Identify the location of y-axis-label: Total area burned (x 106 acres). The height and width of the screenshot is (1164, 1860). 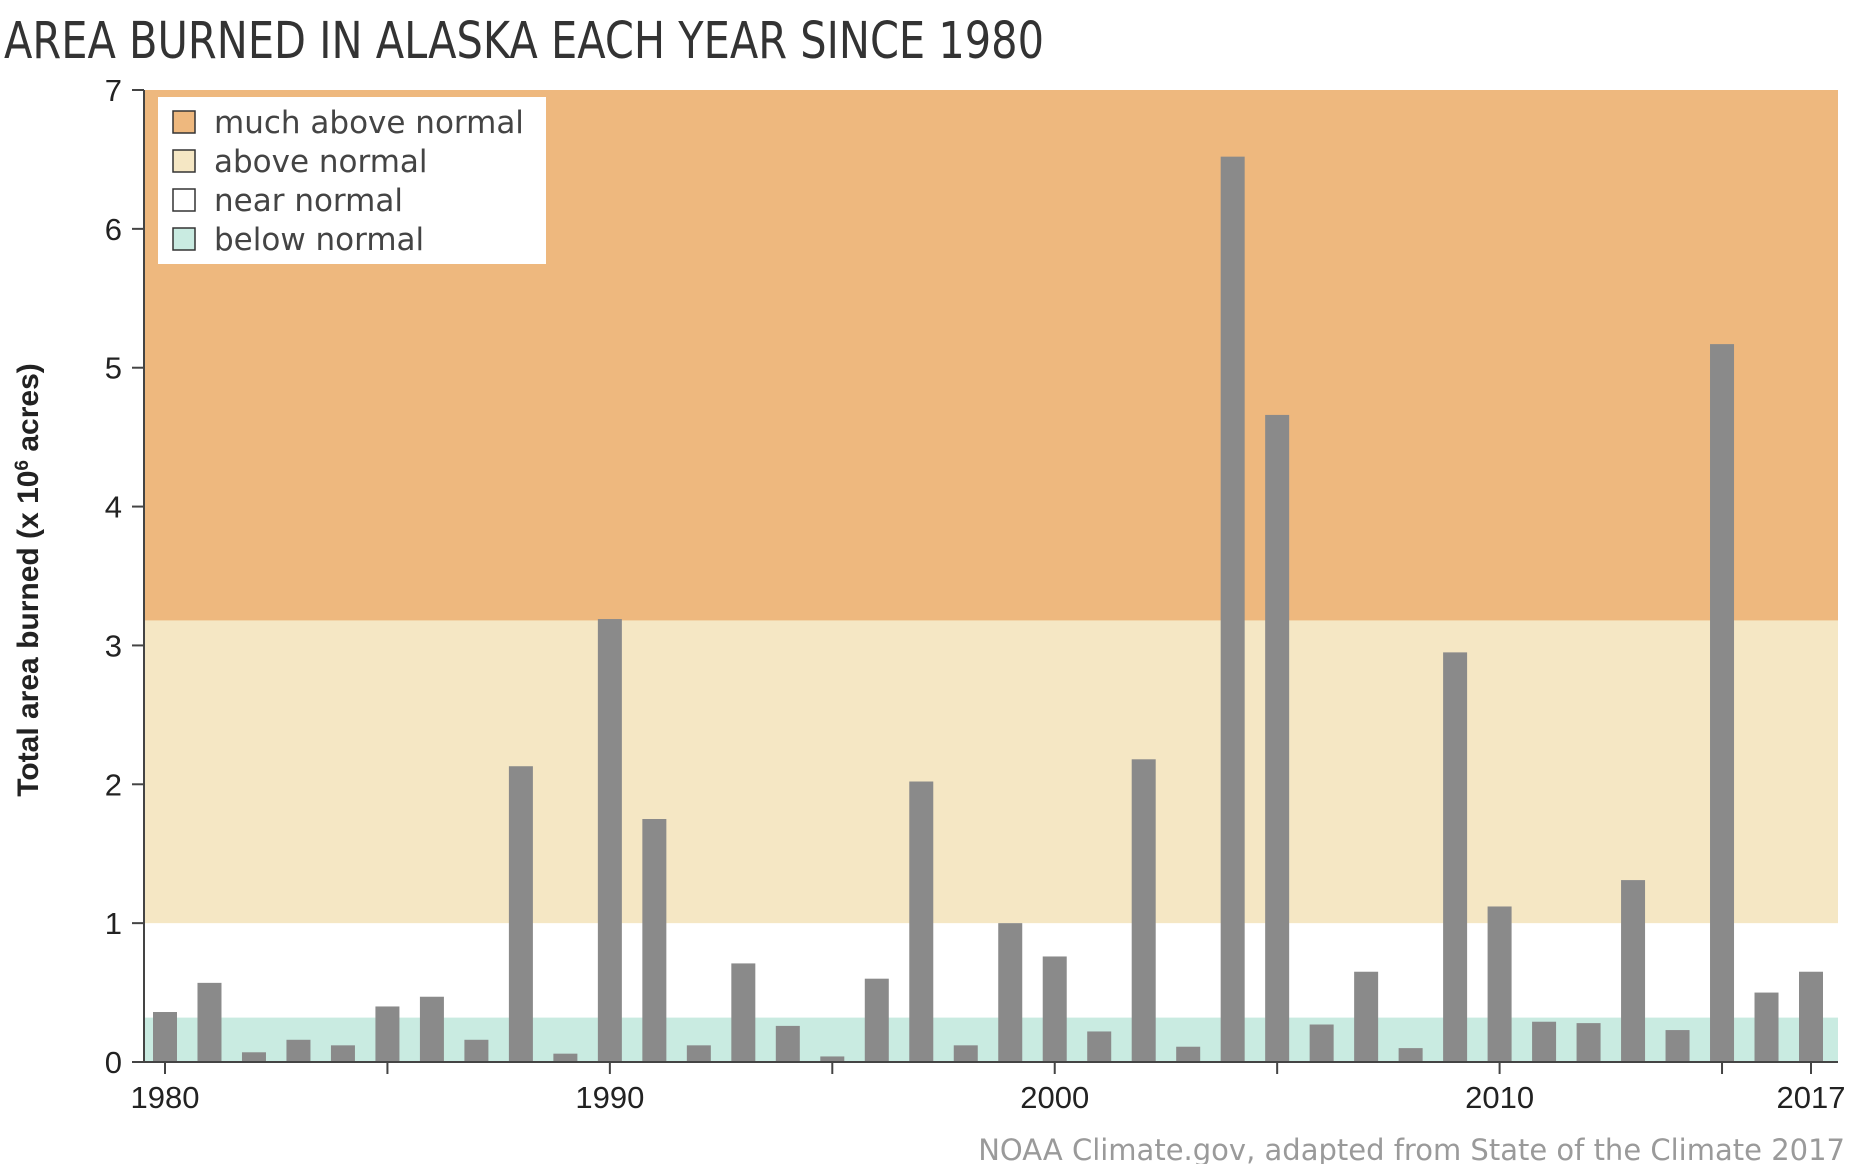
(29, 580).